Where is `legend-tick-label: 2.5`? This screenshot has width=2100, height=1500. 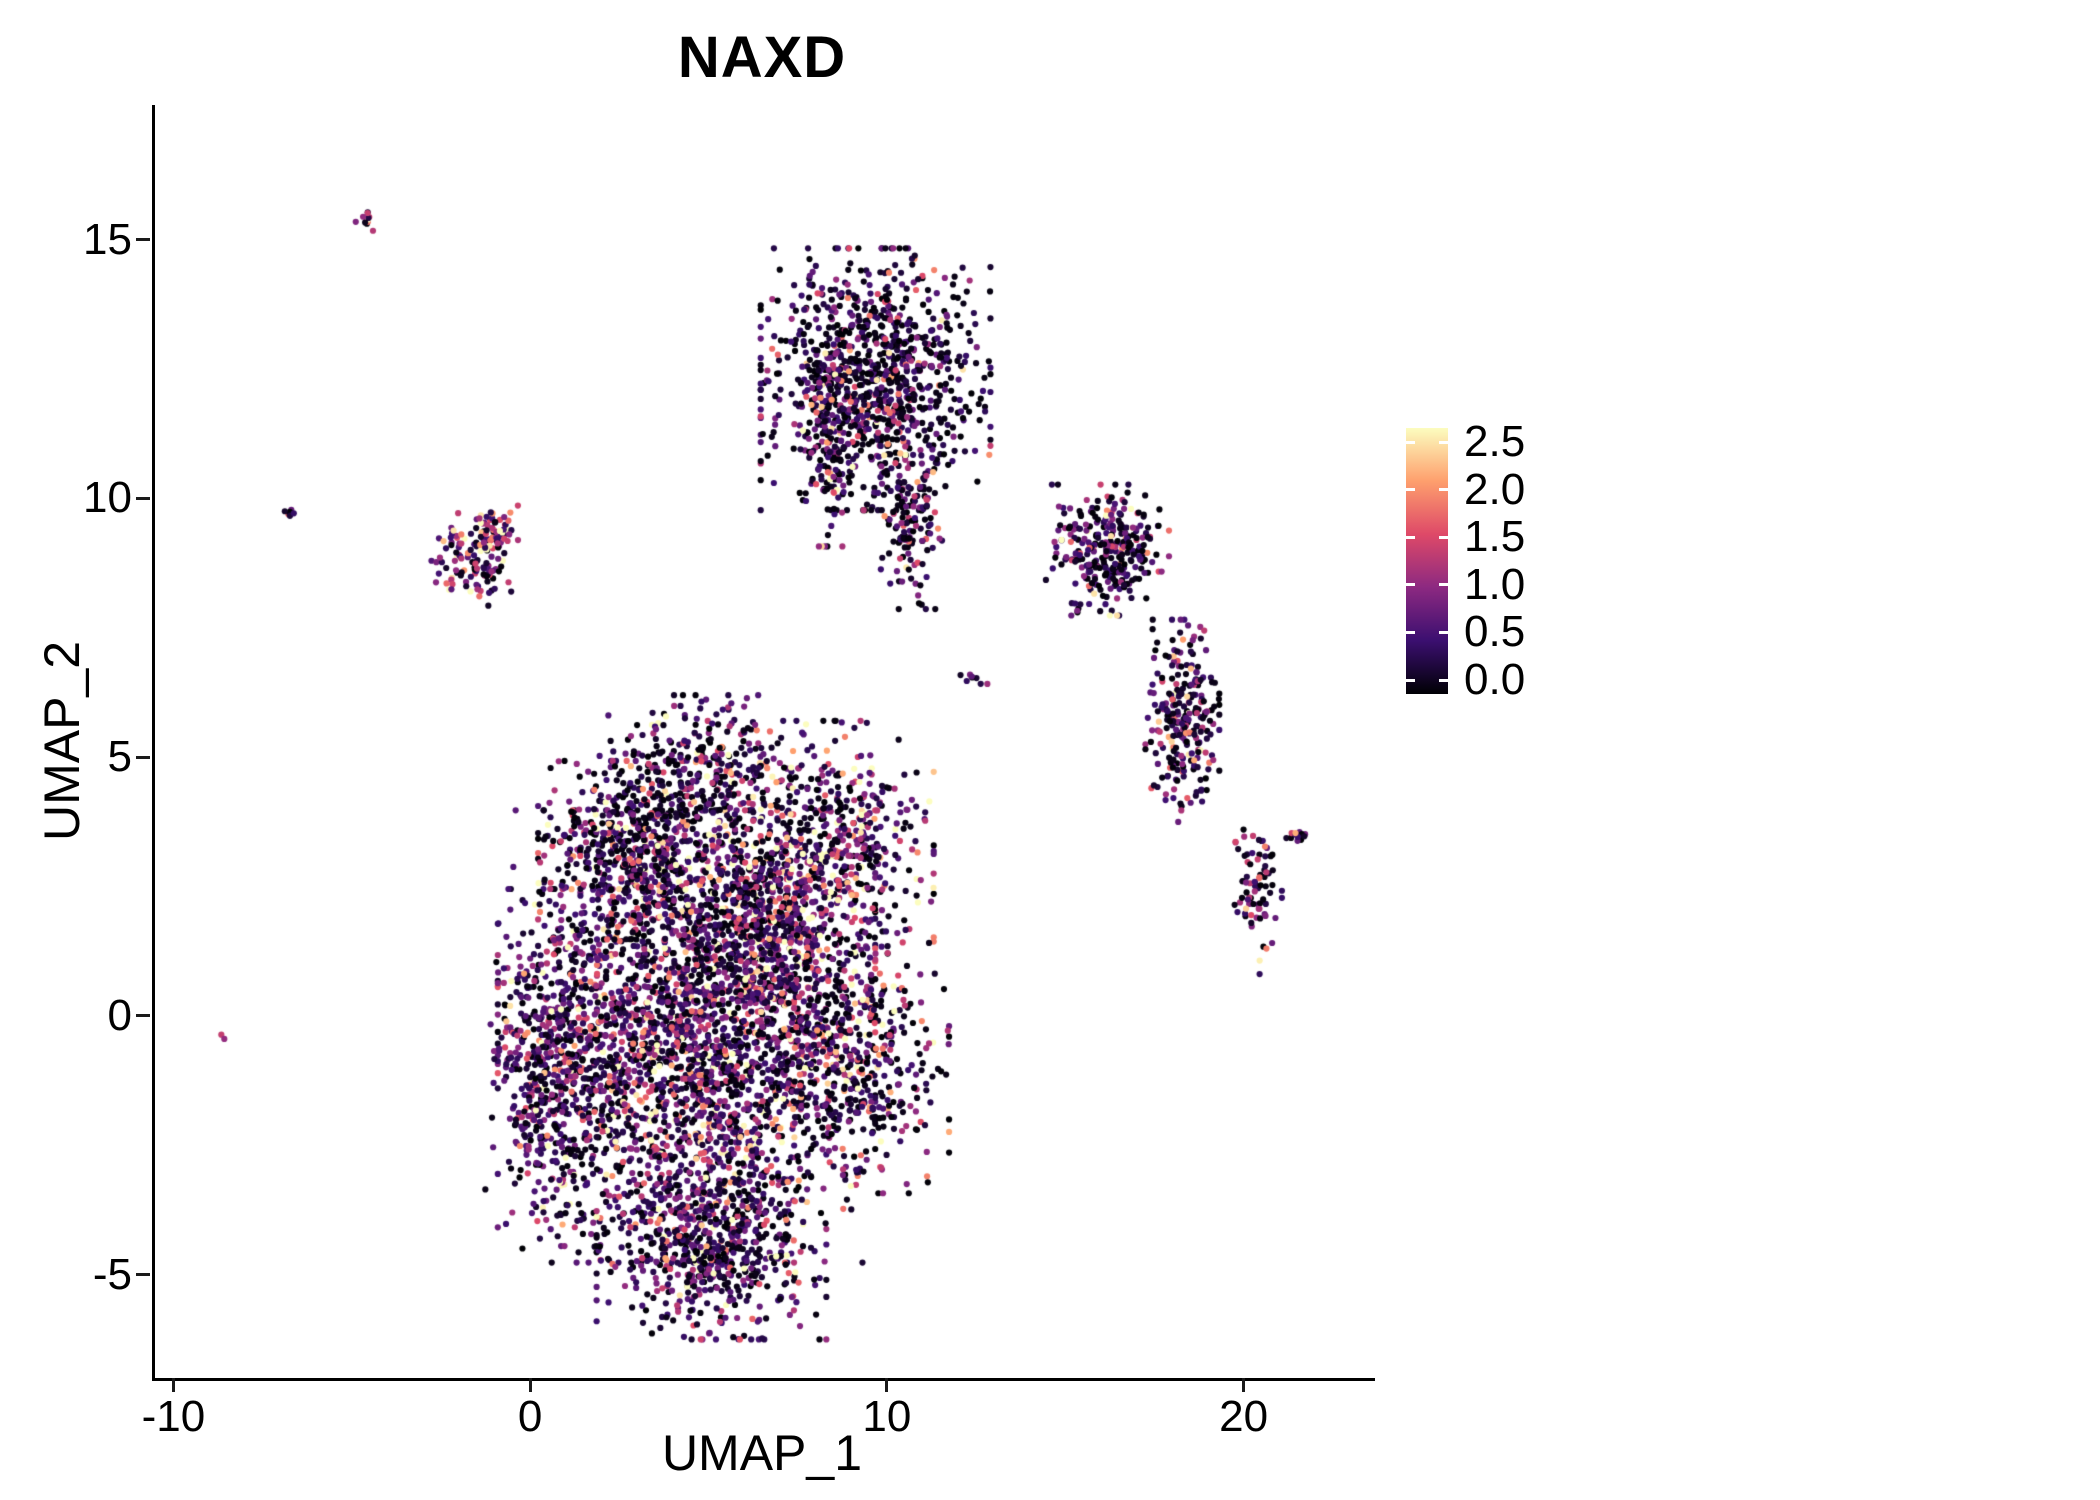 legend-tick-label: 2.5 is located at coordinates (1495, 441).